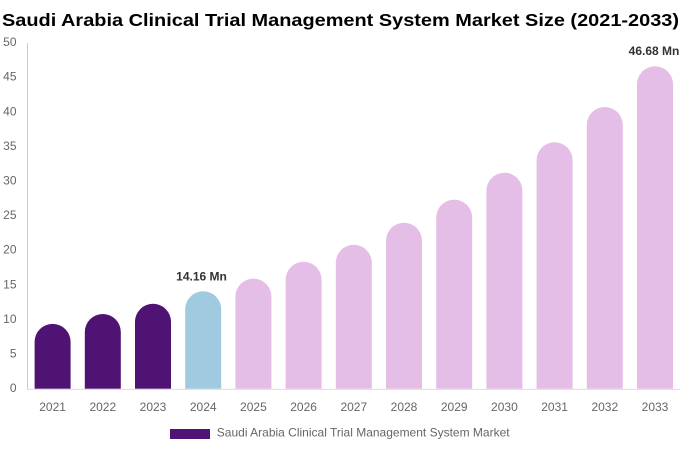  What do you see at coordinates (504, 407) in the screenshot?
I see `svg-text: 2030` at bounding box center [504, 407].